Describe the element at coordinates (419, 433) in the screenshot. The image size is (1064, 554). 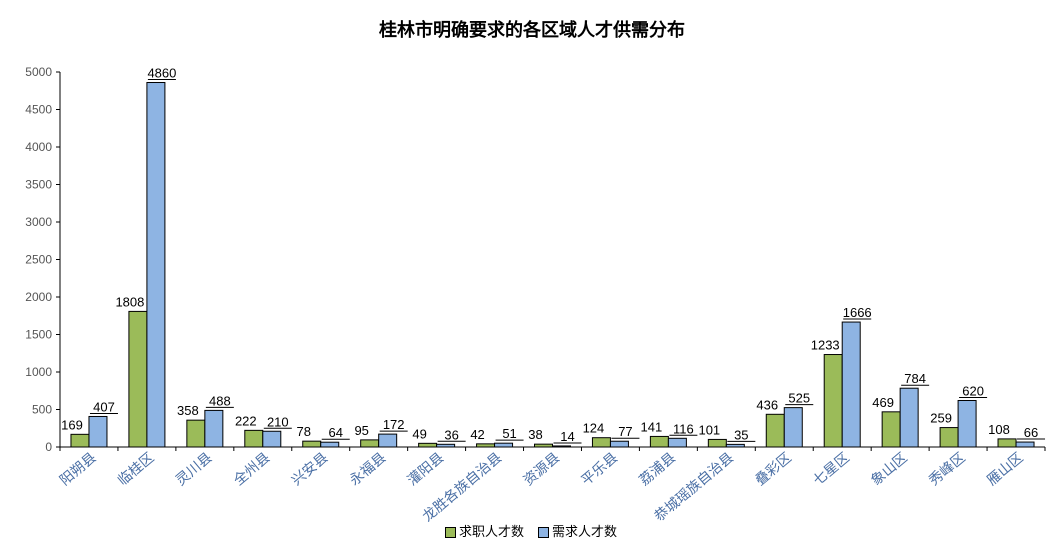
I see `data-label: 49` at that location.